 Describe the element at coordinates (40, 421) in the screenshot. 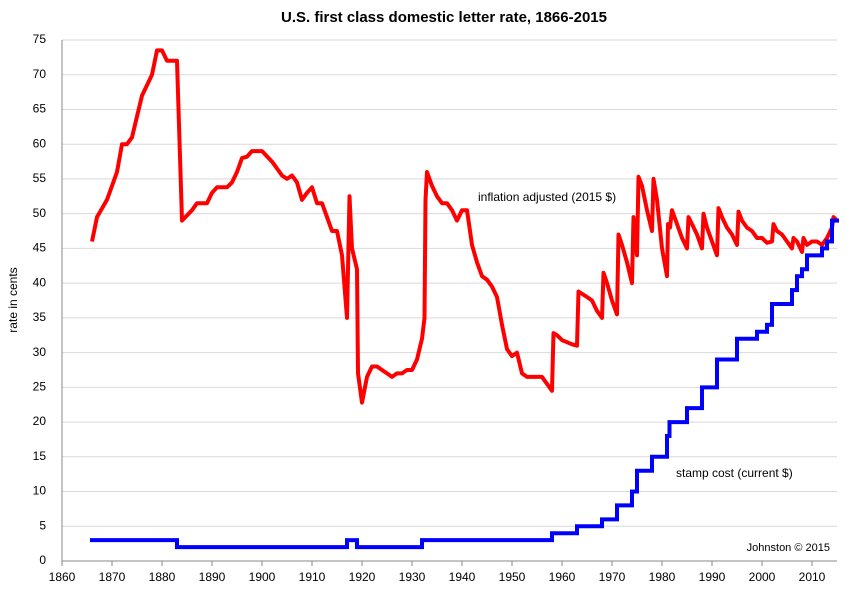

I see `y-tick-label: 20` at that location.